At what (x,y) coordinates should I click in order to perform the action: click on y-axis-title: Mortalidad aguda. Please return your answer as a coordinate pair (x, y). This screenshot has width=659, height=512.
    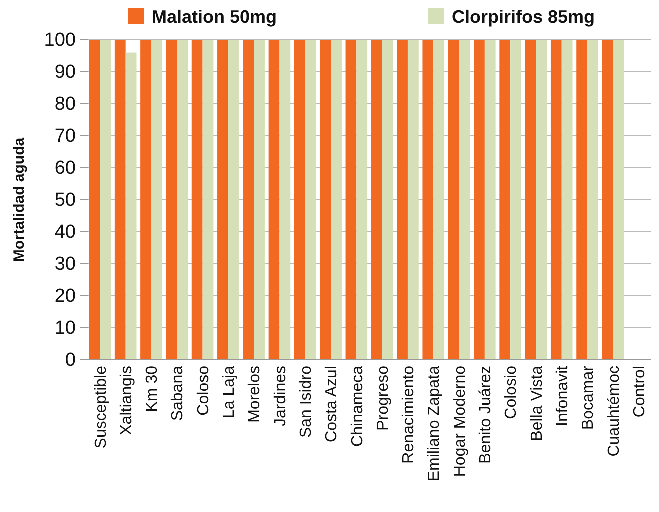
    Looking at the image, I should click on (19, 199).